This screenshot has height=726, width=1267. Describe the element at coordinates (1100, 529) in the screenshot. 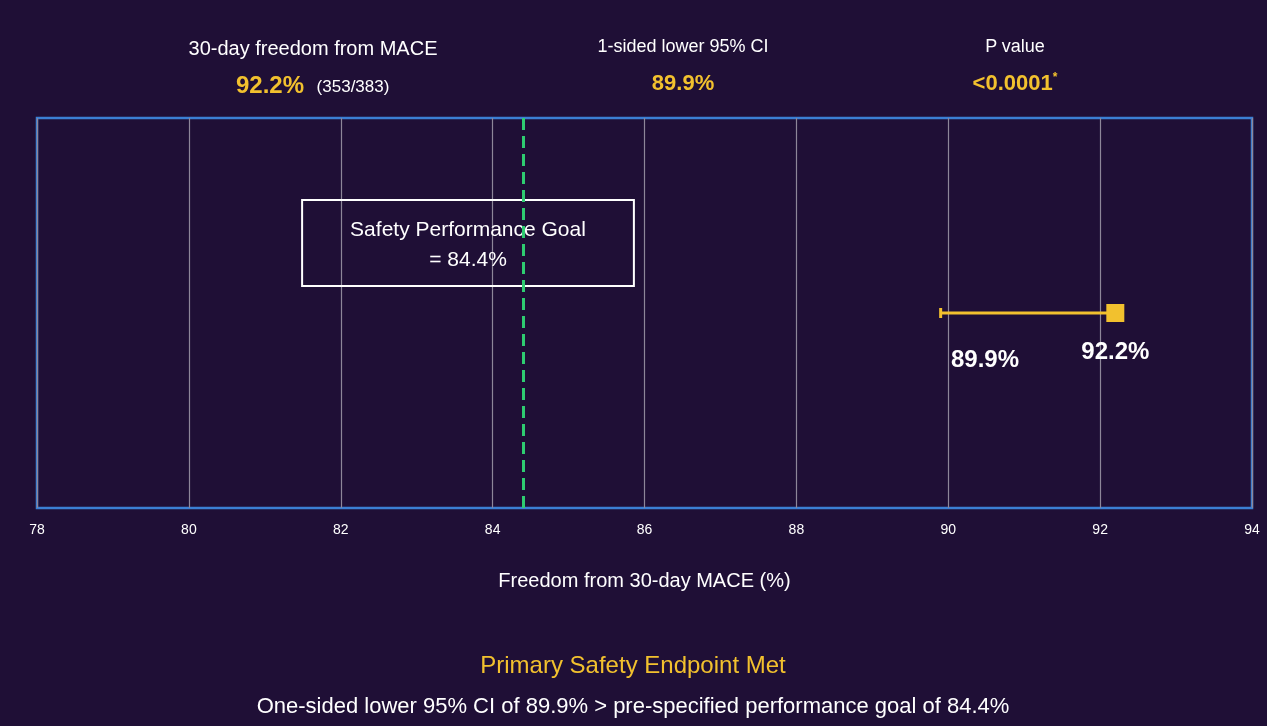

I see `x-tick-label: 92` at that location.